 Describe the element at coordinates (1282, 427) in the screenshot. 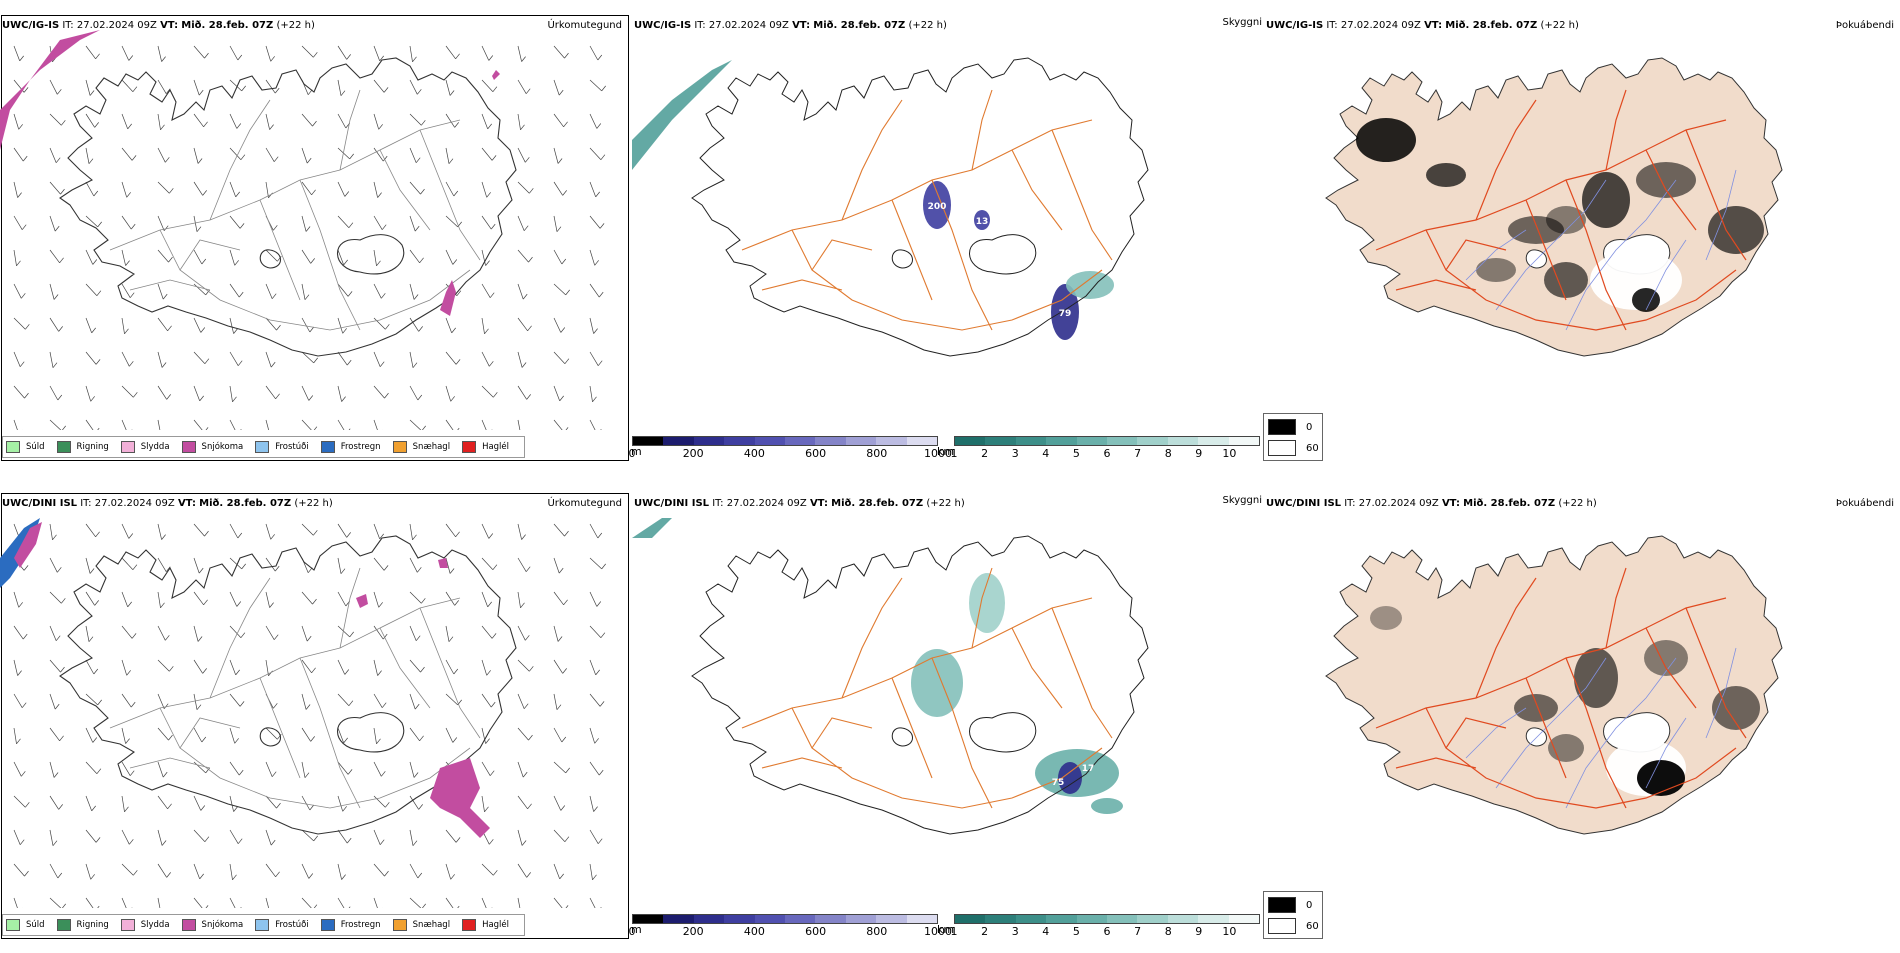

I see `fog-swatch-black` at that location.